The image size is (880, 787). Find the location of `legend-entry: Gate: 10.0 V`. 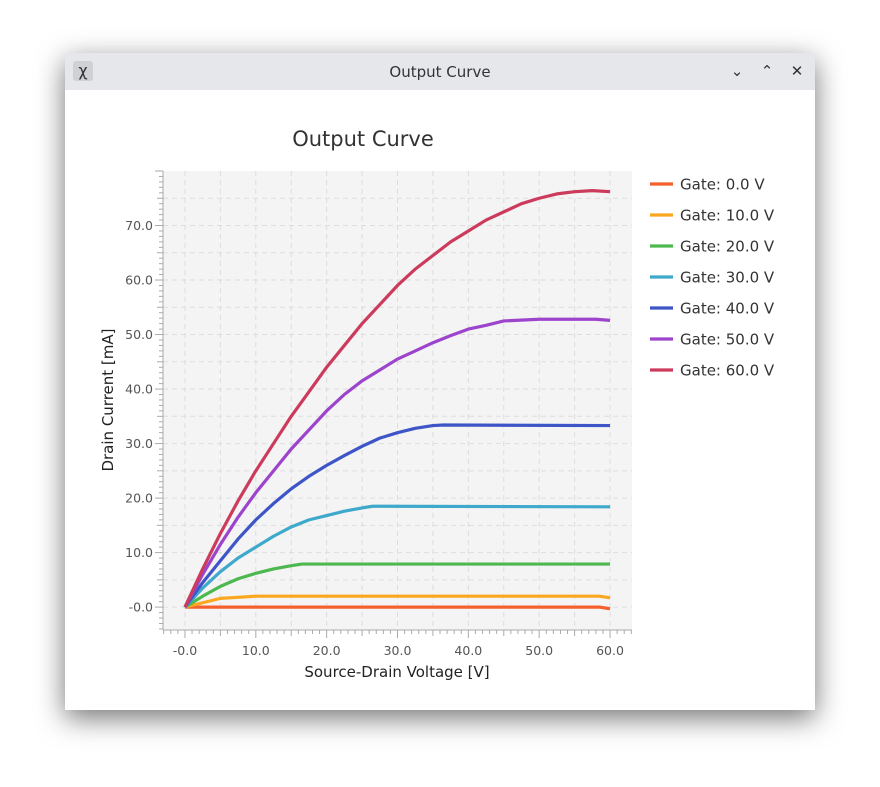

legend-entry: Gate: 10.0 V is located at coordinates (727, 216).